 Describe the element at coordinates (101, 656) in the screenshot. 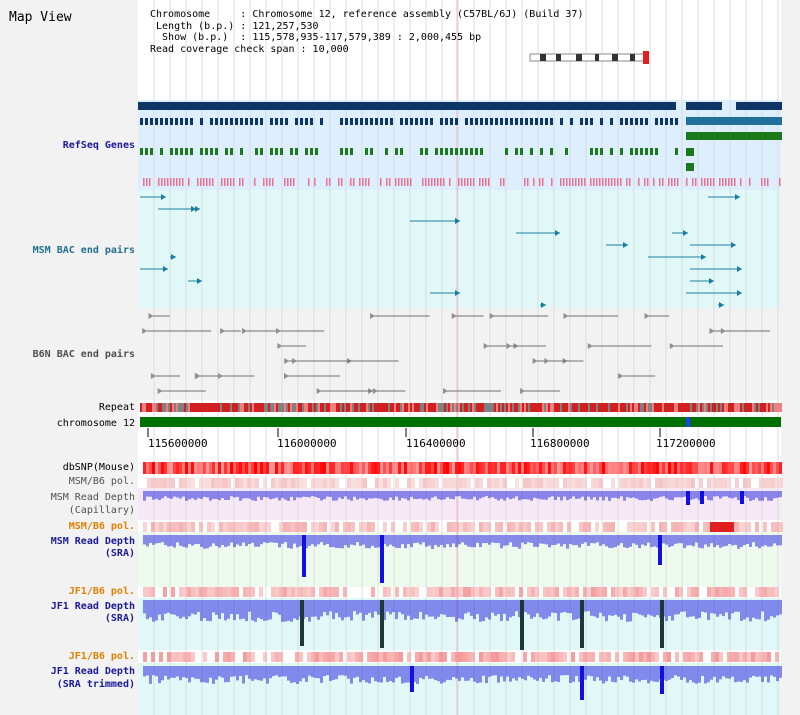

I see `track-label-jf1-b6-pol-2: JF1/B6 pol.` at that location.